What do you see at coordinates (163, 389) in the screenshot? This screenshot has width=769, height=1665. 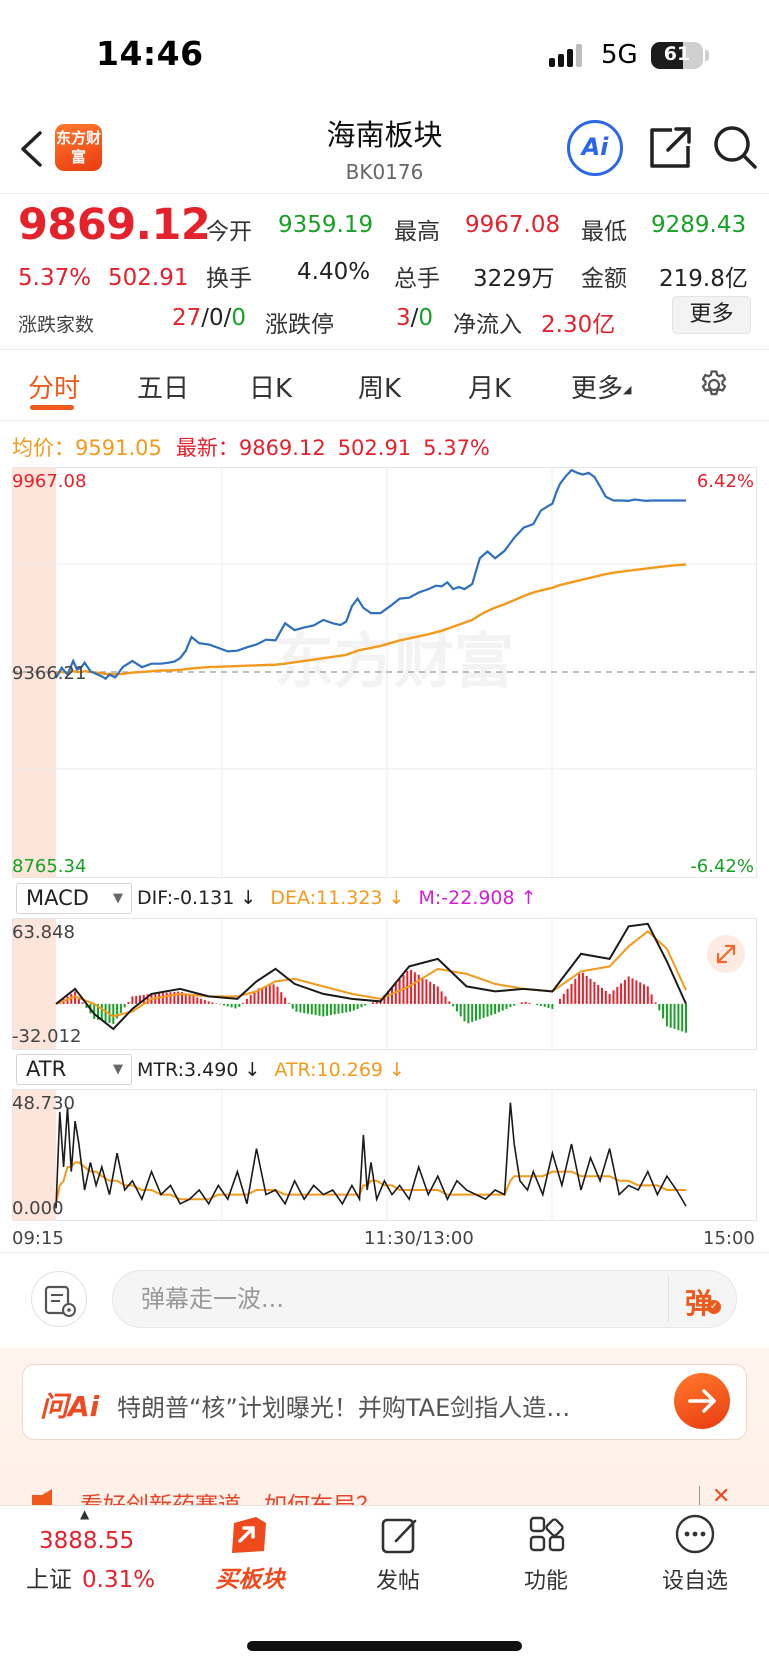 I see `tab-five-day: 五日` at bounding box center [163, 389].